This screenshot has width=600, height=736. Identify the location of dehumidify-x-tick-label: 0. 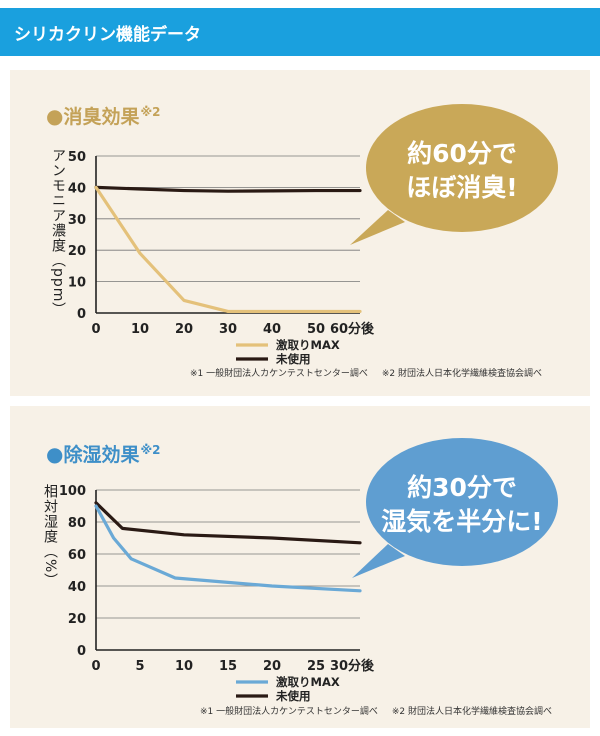
(95, 666).